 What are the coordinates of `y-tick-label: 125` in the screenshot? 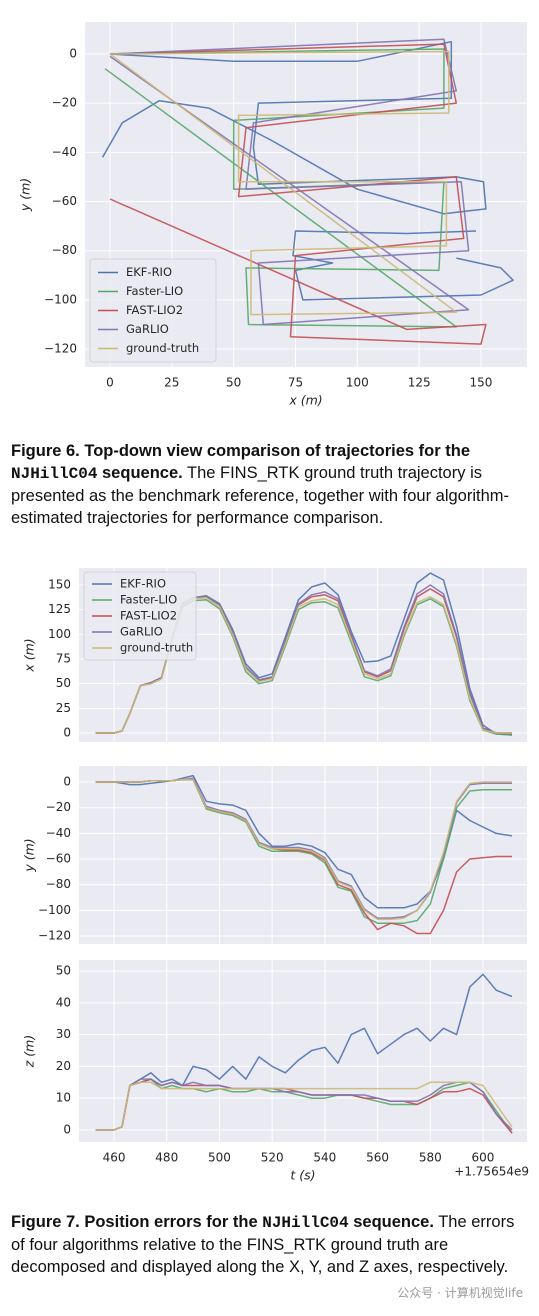 It's located at (59, 609).